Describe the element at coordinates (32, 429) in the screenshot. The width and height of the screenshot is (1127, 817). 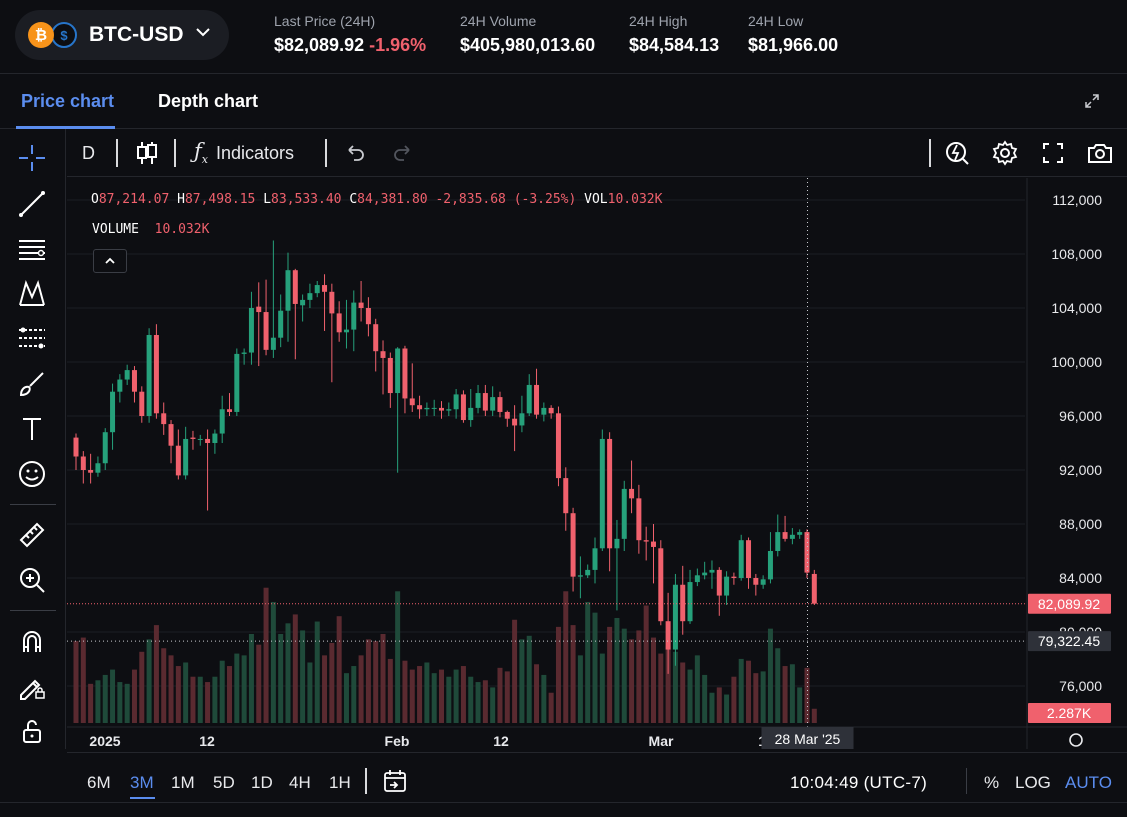
I see `text-tool-icon` at that location.